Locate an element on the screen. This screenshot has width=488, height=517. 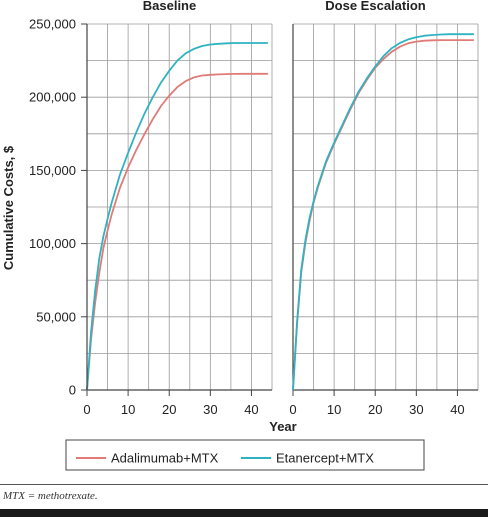
y-tick-label: 50,000 is located at coordinates (56, 316).